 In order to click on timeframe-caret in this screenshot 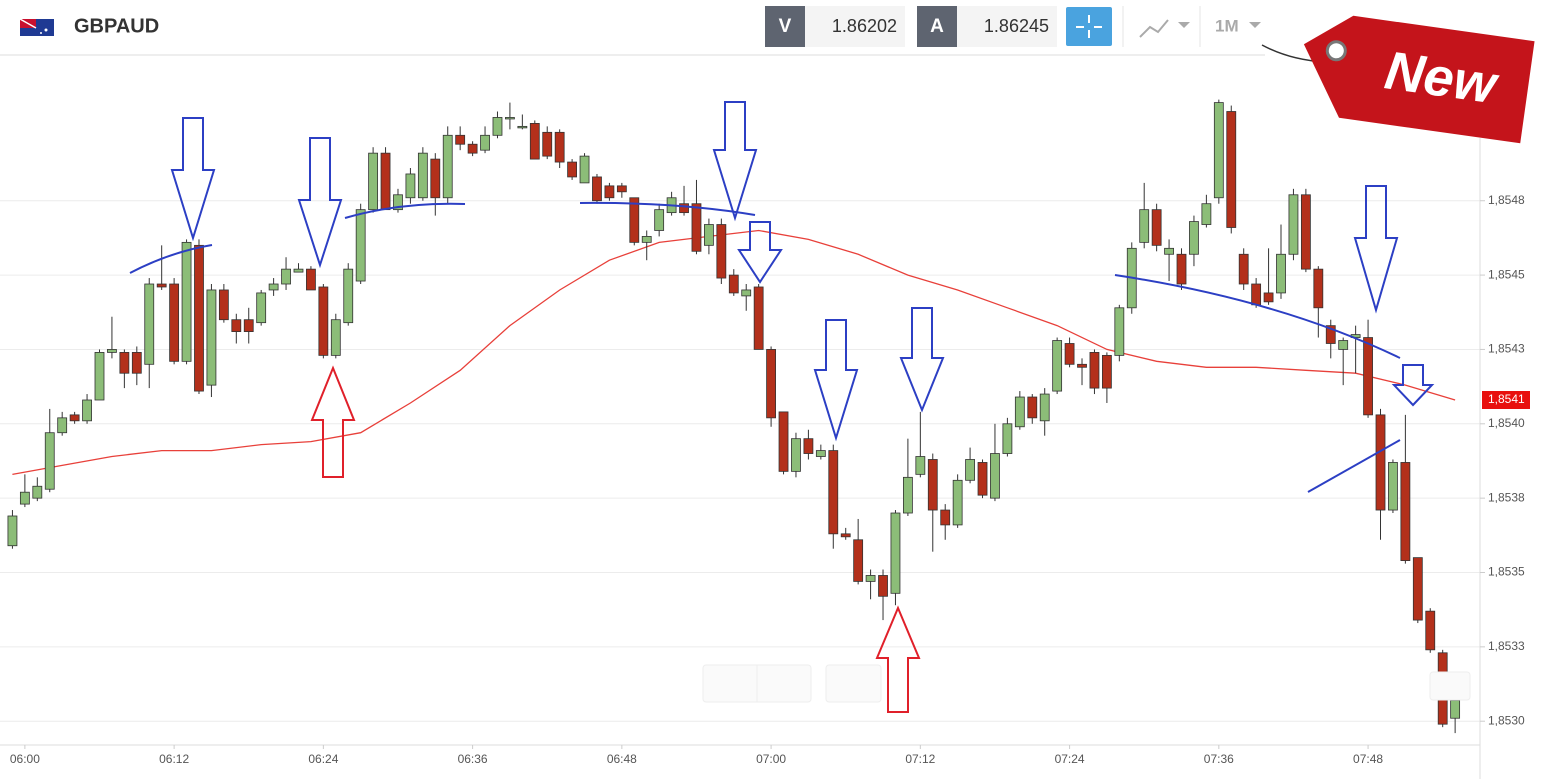, I will do `click(1255, 25)`.